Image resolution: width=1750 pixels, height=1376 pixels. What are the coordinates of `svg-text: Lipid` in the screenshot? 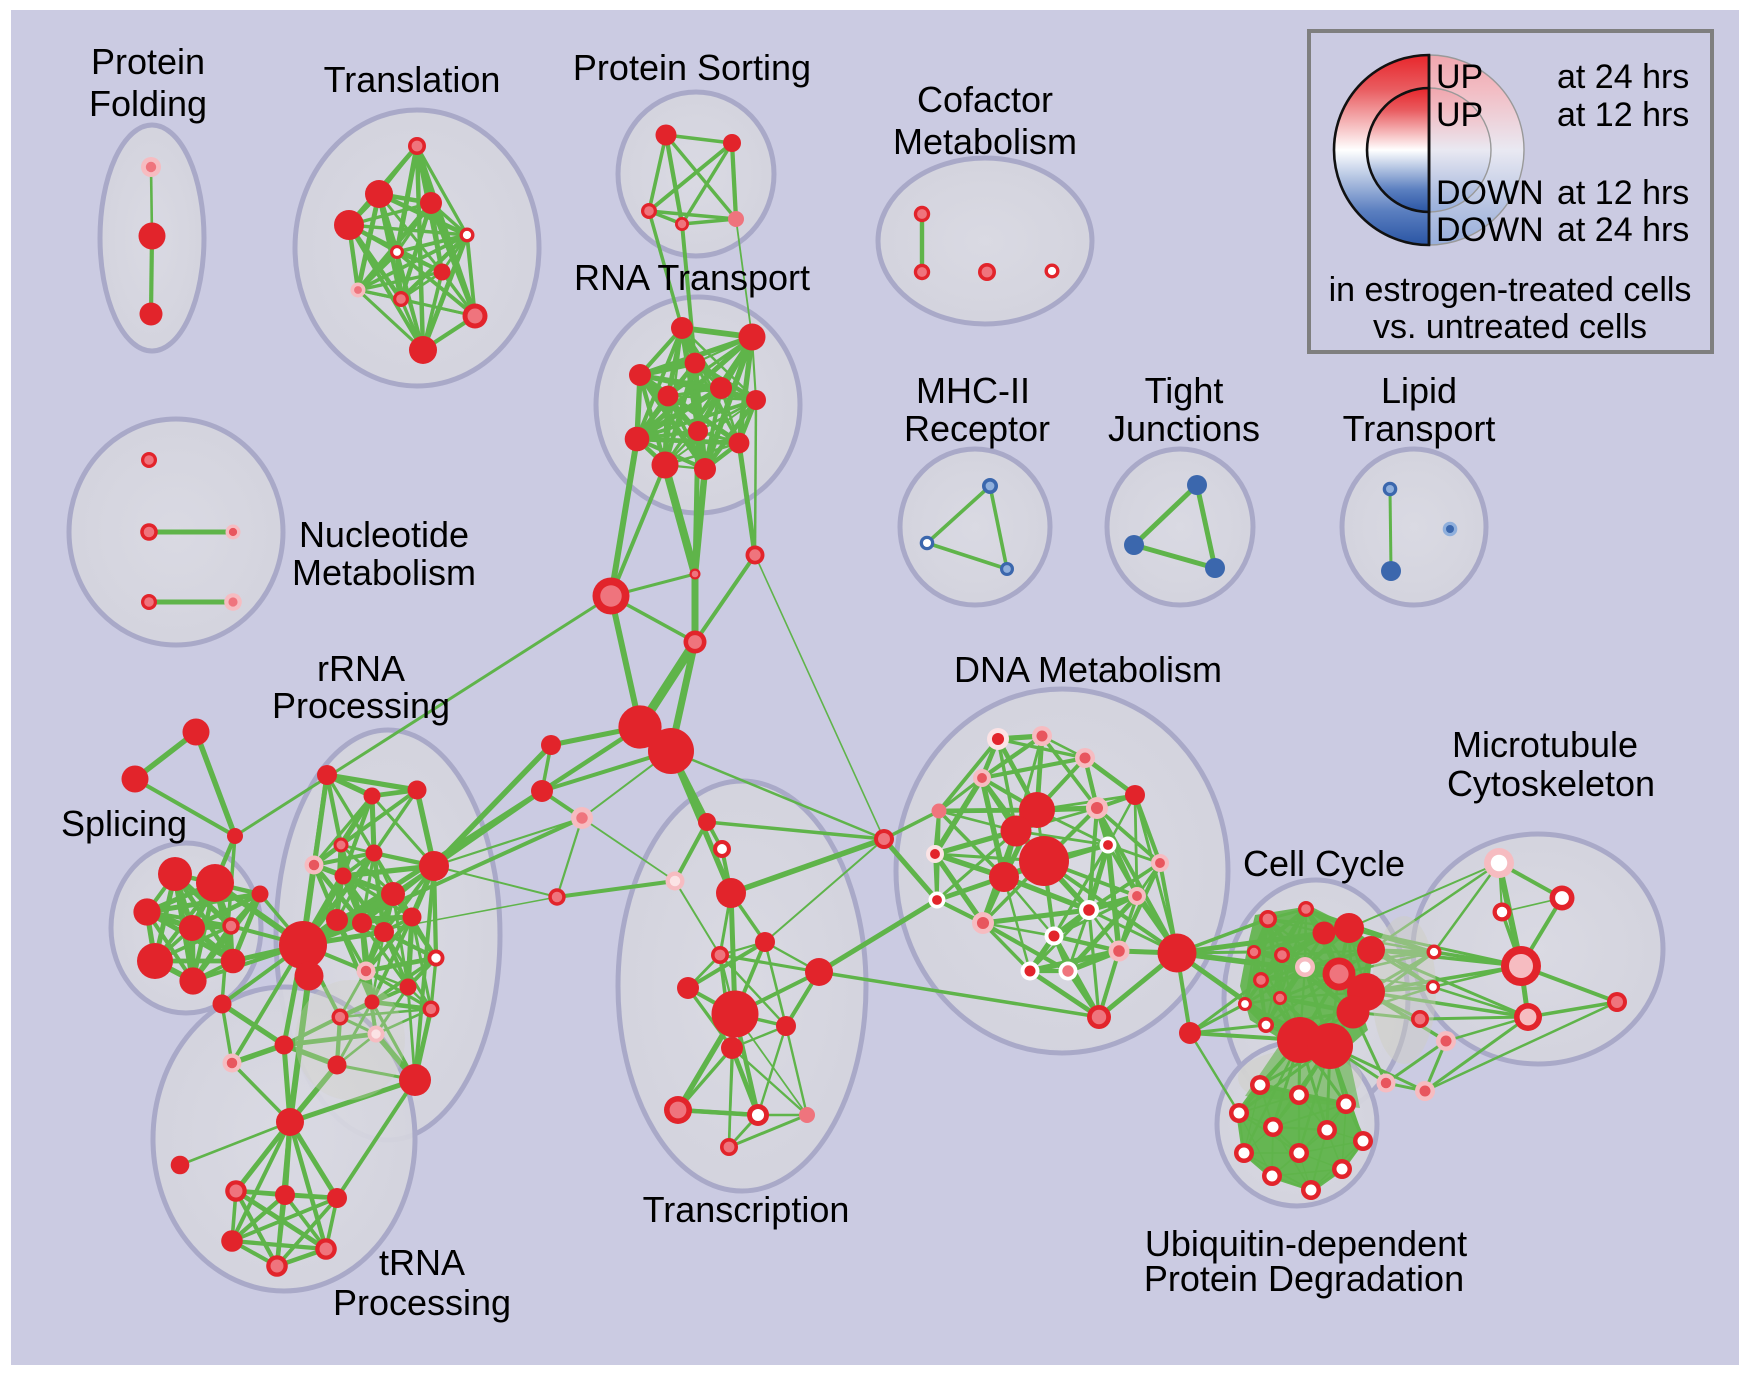 It's located at (1419, 390).